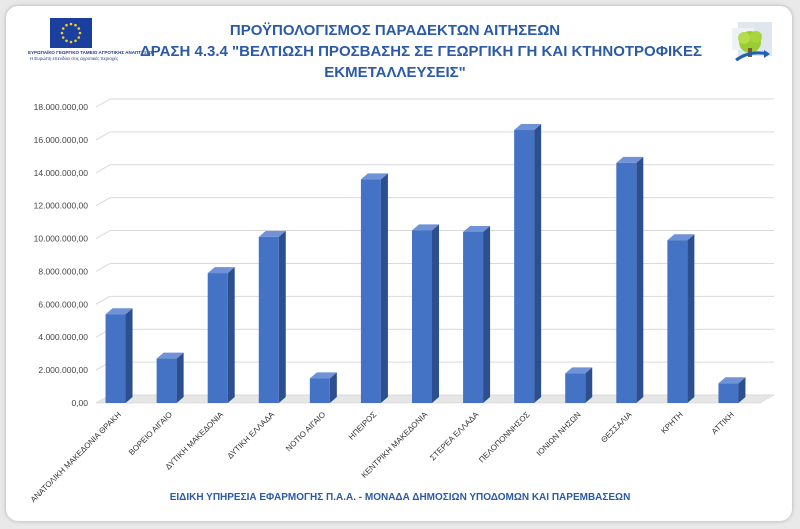  I want to click on x-tick-label: ΔΥΤΙΚΗ ΕΛΛΑΔΑ, so click(251, 435).